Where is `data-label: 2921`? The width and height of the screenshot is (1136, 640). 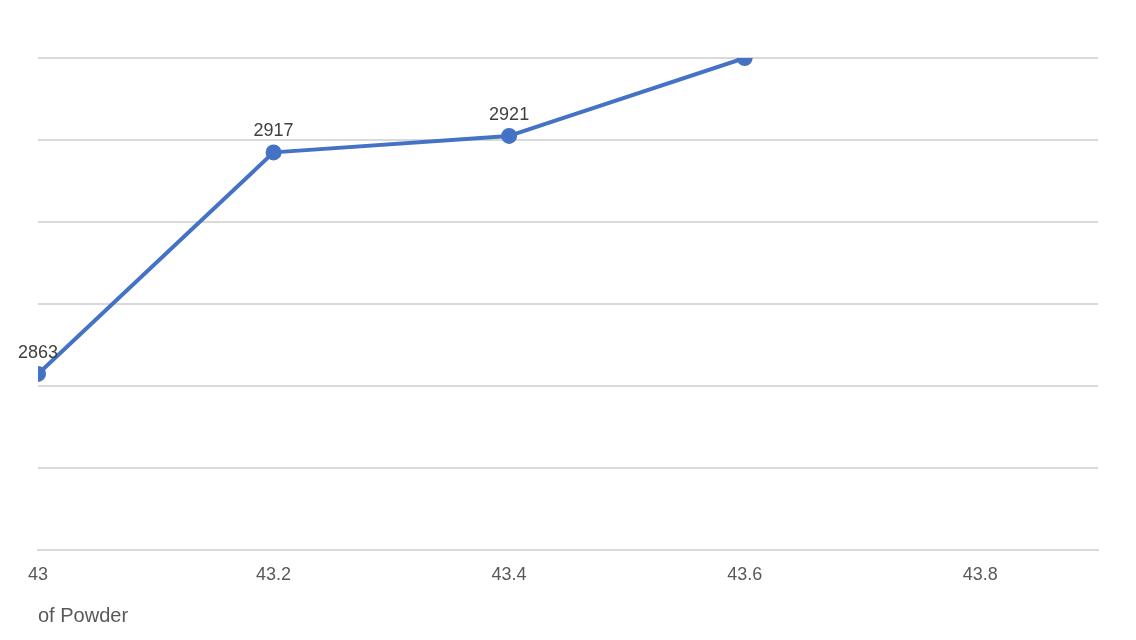
data-label: 2921 is located at coordinates (509, 113).